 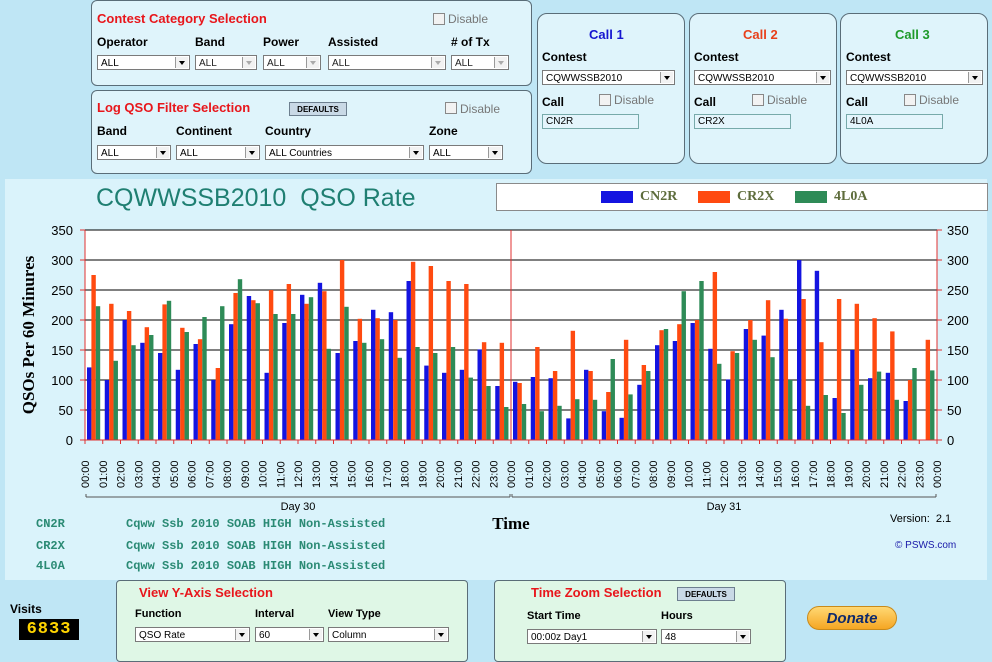 I want to click on tx-select: ALL, so click(x=480, y=62).